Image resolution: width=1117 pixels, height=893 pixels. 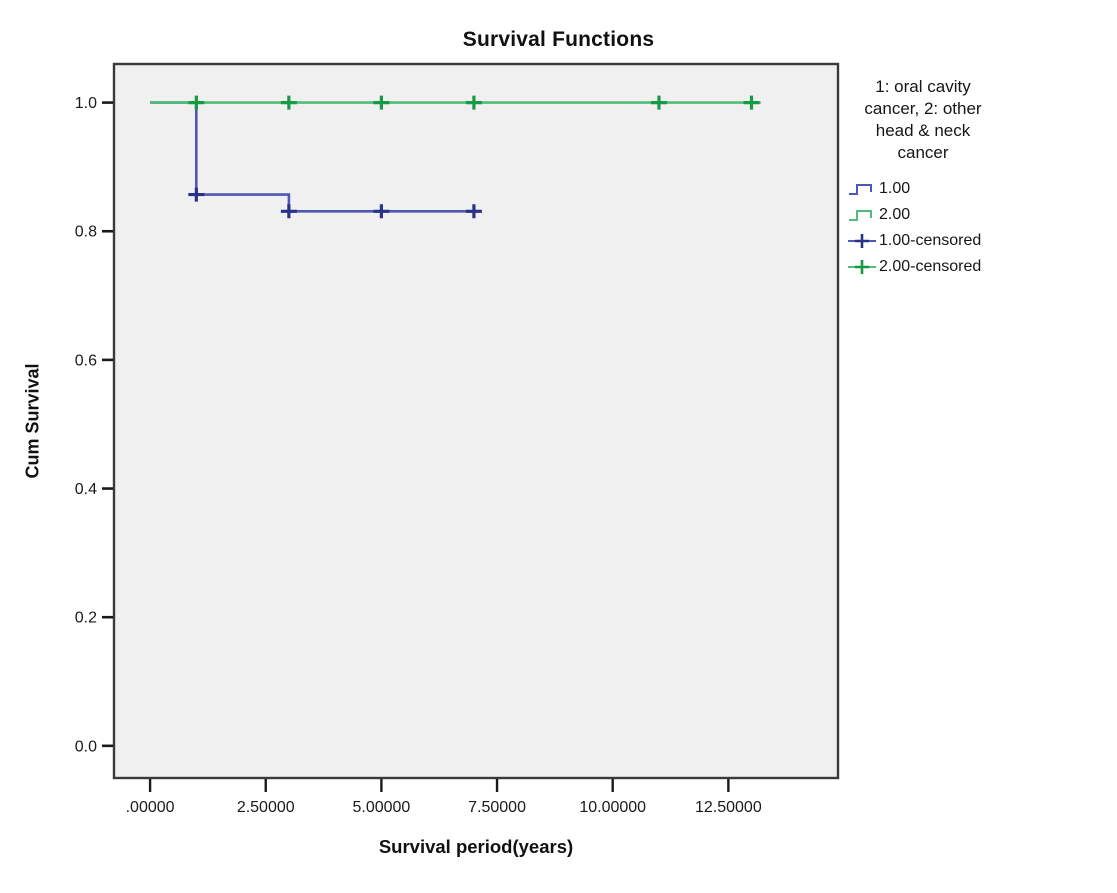 I want to click on y-axis-tick-label: 0.6, so click(x=86, y=360).